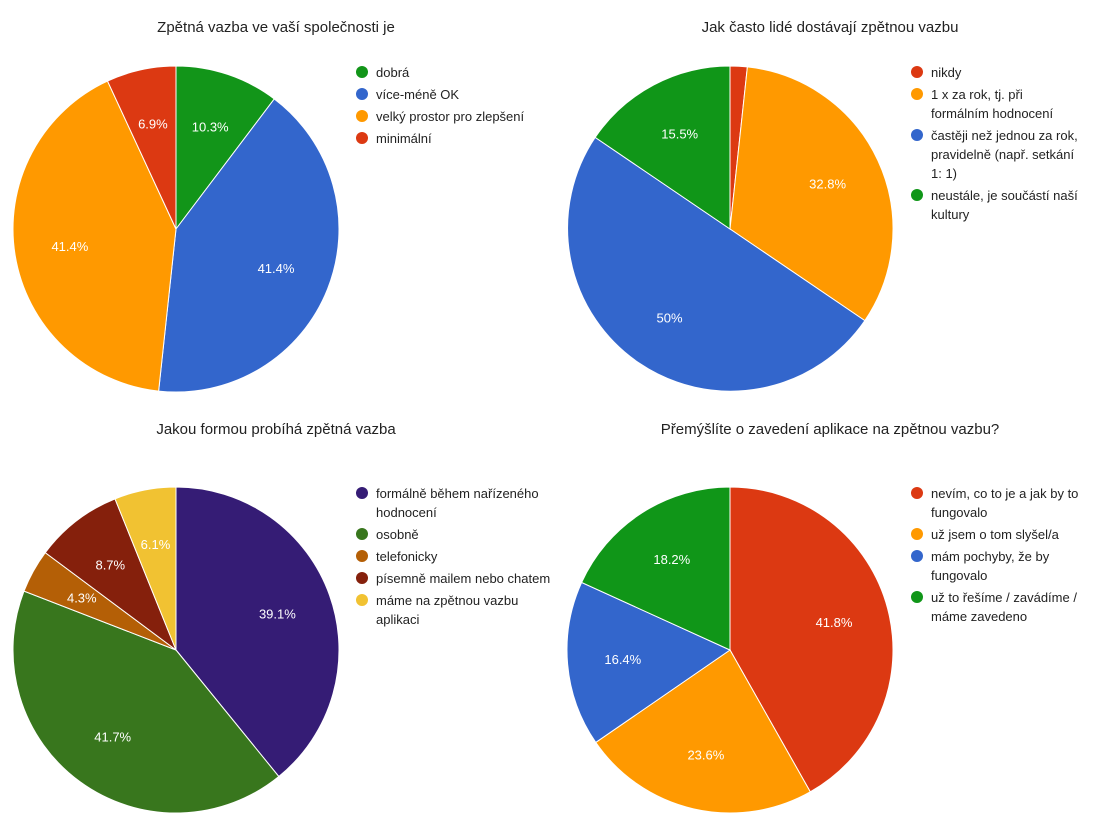 The width and height of the screenshot is (1093, 838). I want to click on chart-title: Jakou formou probíhá zpětná vazba, so click(276, 429).